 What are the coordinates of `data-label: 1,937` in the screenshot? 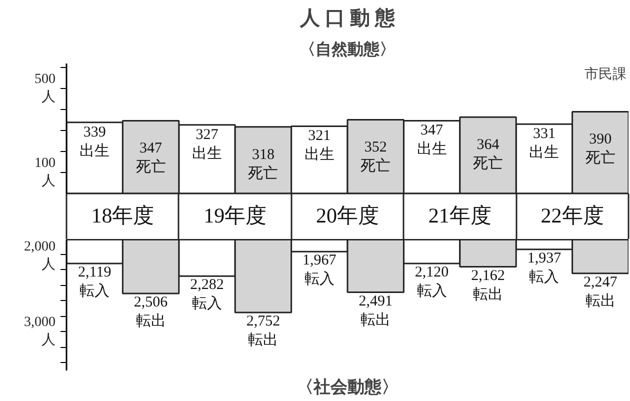 It's located at (544, 258).